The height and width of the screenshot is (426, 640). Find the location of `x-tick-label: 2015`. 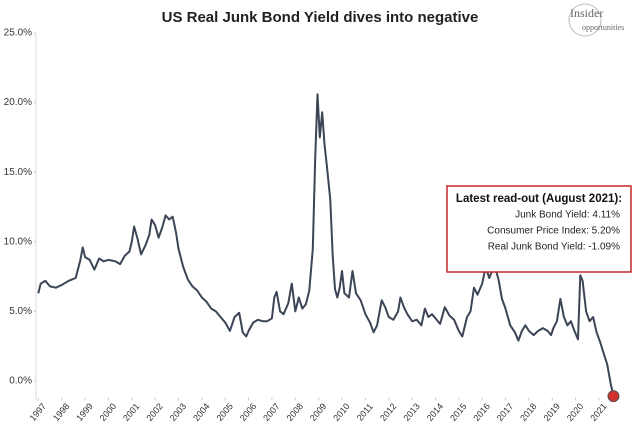

x-tick-label: 2015 is located at coordinates (458, 412).